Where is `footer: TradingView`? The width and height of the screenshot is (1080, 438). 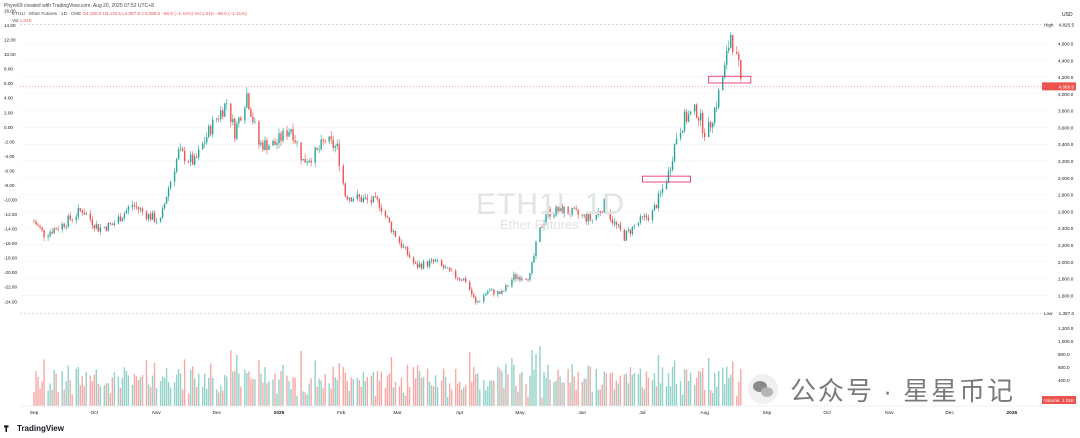 footer: TradingView is located at coordinates (540, 429).